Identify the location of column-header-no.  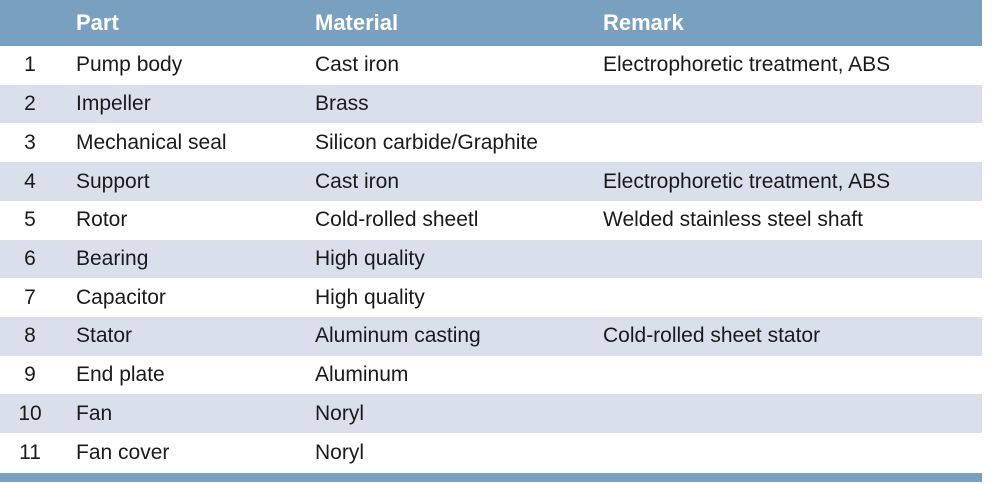
(30, 23).